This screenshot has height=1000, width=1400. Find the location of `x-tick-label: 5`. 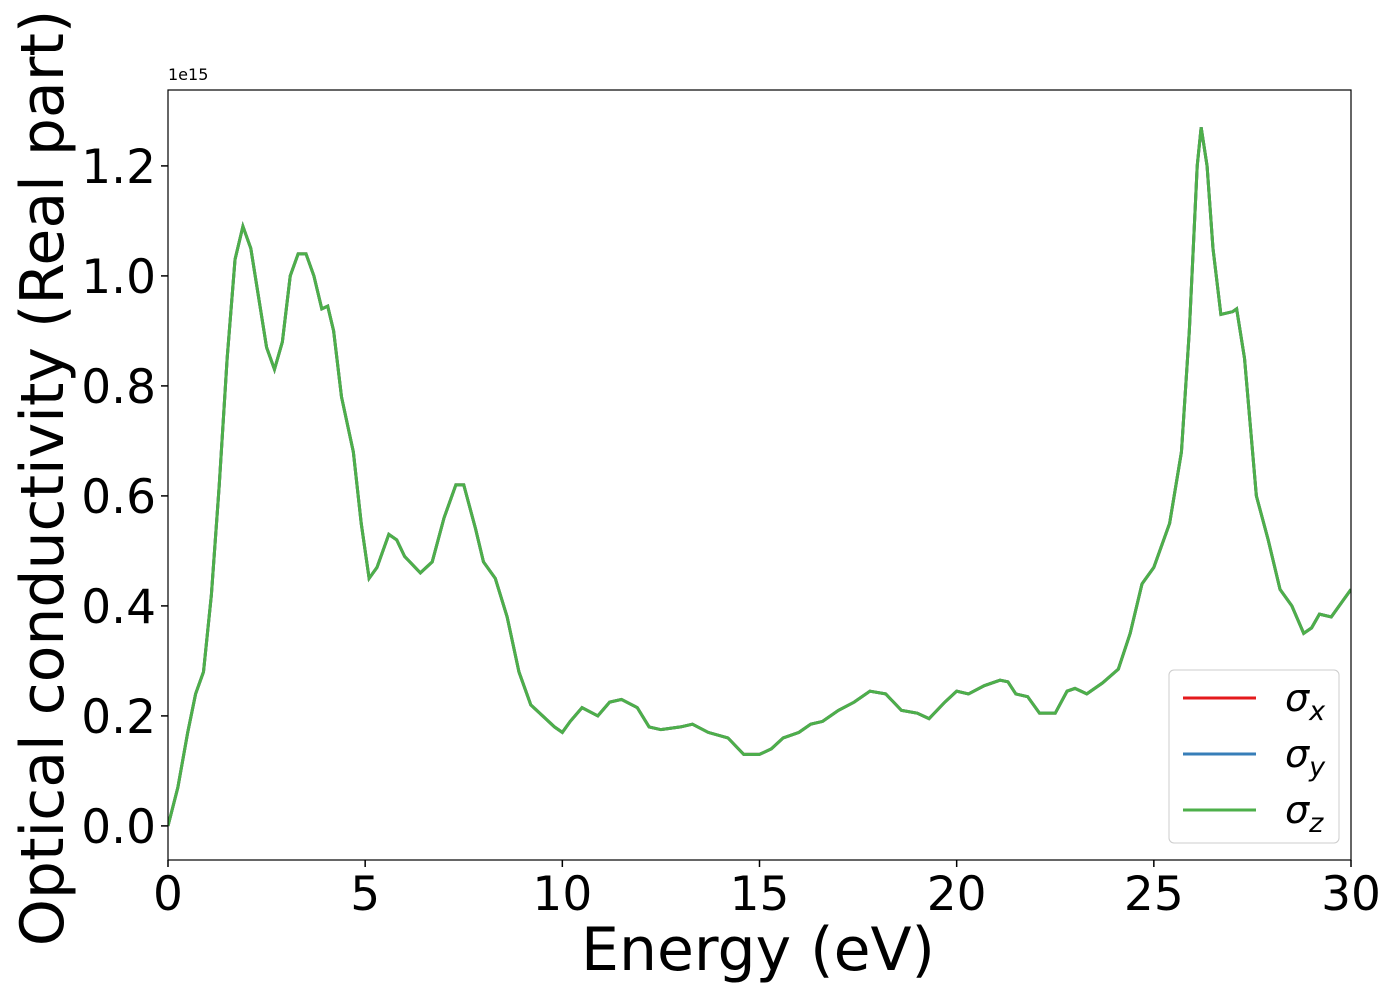

x-tick-label: 5 is located at coordinates (365, 894).